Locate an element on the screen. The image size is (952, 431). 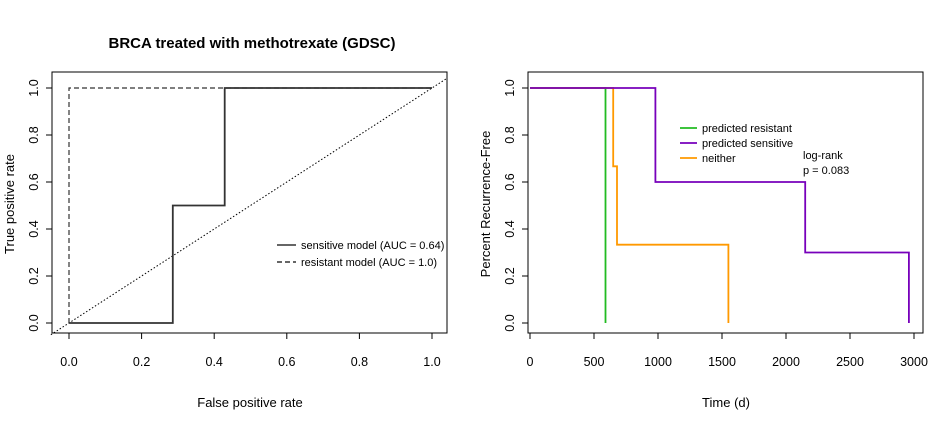
survival-y-tick-label: 0.6 is located at coordinates (510, 181).